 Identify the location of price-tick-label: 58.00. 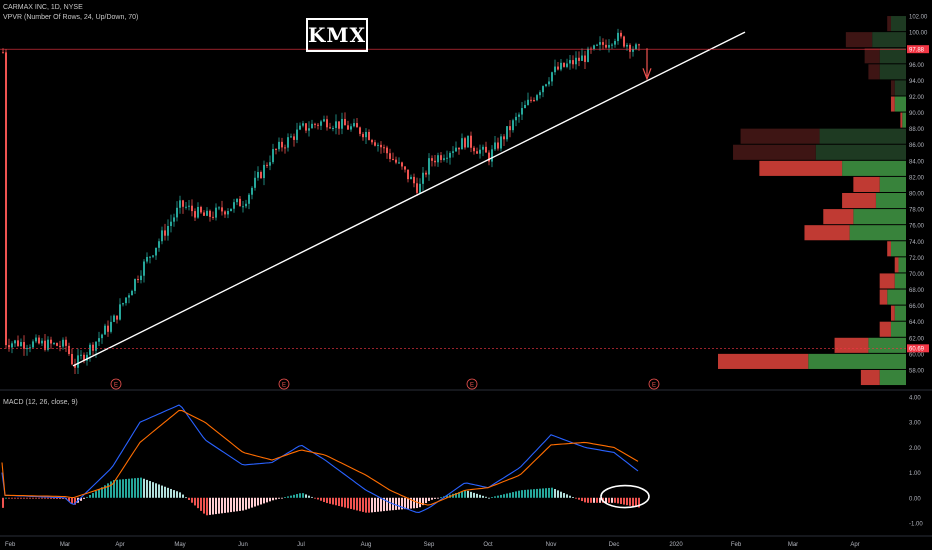
(917, 371).